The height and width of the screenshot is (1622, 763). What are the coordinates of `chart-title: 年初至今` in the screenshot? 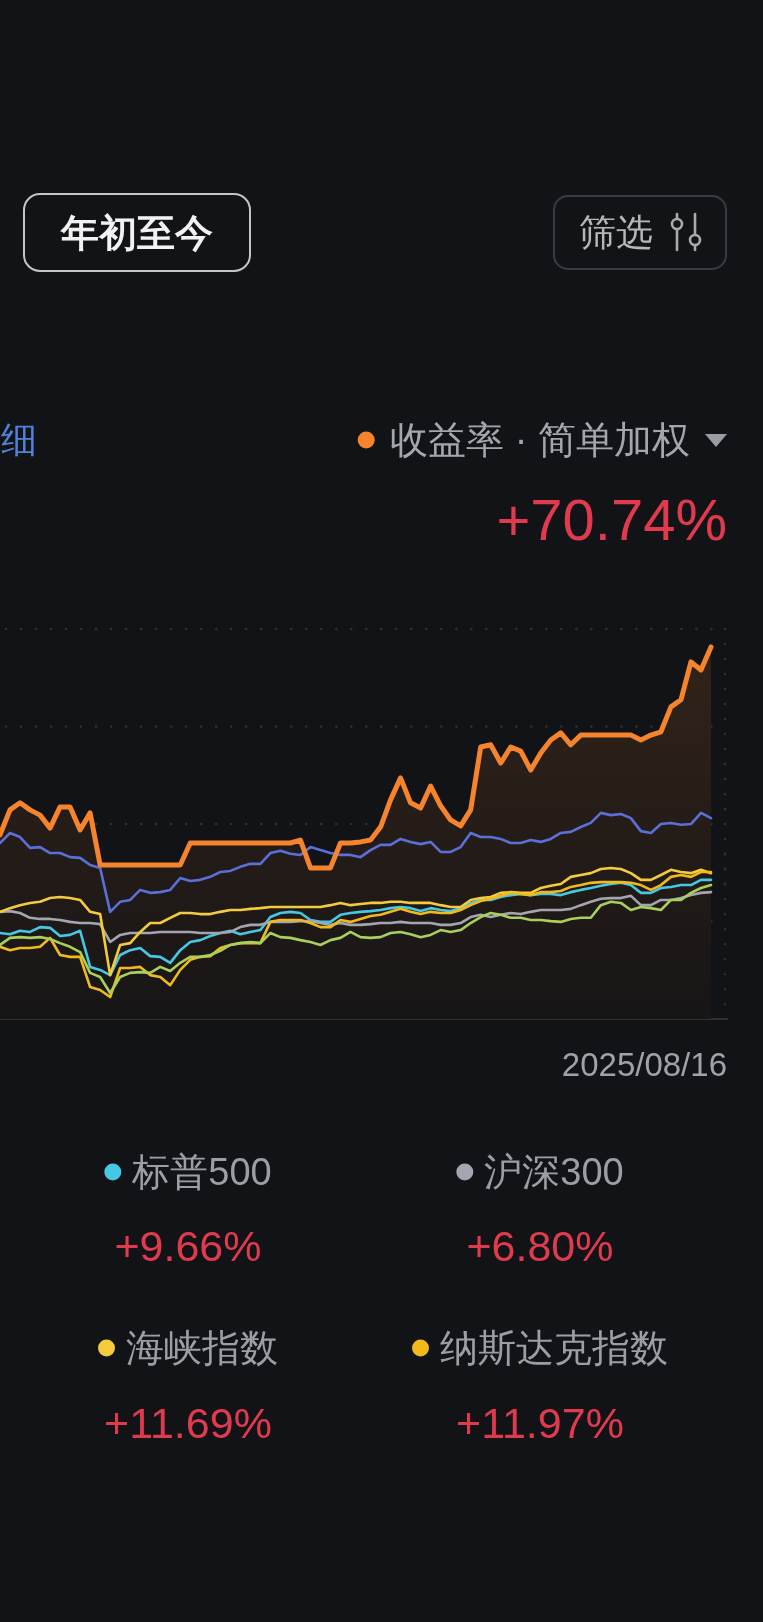 It's located at (136, 233).